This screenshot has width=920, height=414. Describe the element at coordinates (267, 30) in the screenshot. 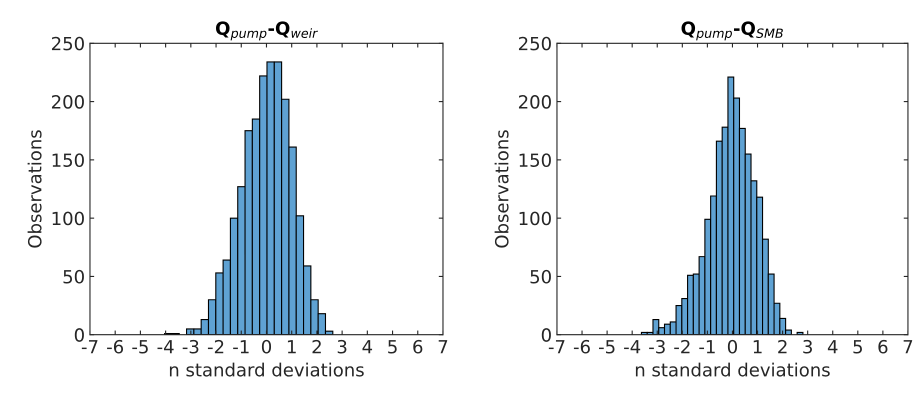

I see `chart-title: Q$_{pump}$-Q$_{weir}$` at that location.